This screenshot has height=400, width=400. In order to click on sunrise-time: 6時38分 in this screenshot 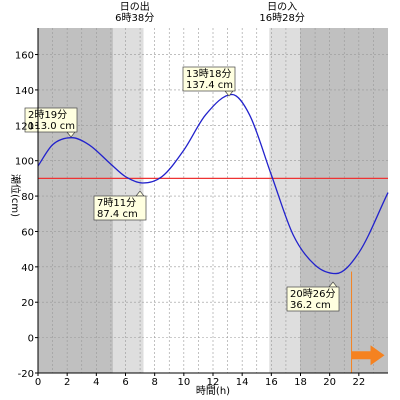, I will do `click(134, 18)`.